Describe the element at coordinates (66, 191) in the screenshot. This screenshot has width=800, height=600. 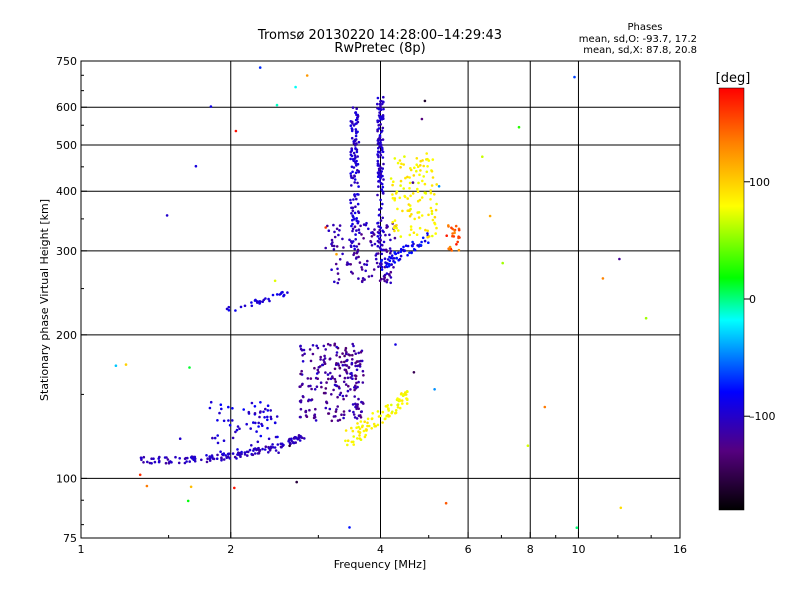
I see `y-tick-label: 400` at that location.